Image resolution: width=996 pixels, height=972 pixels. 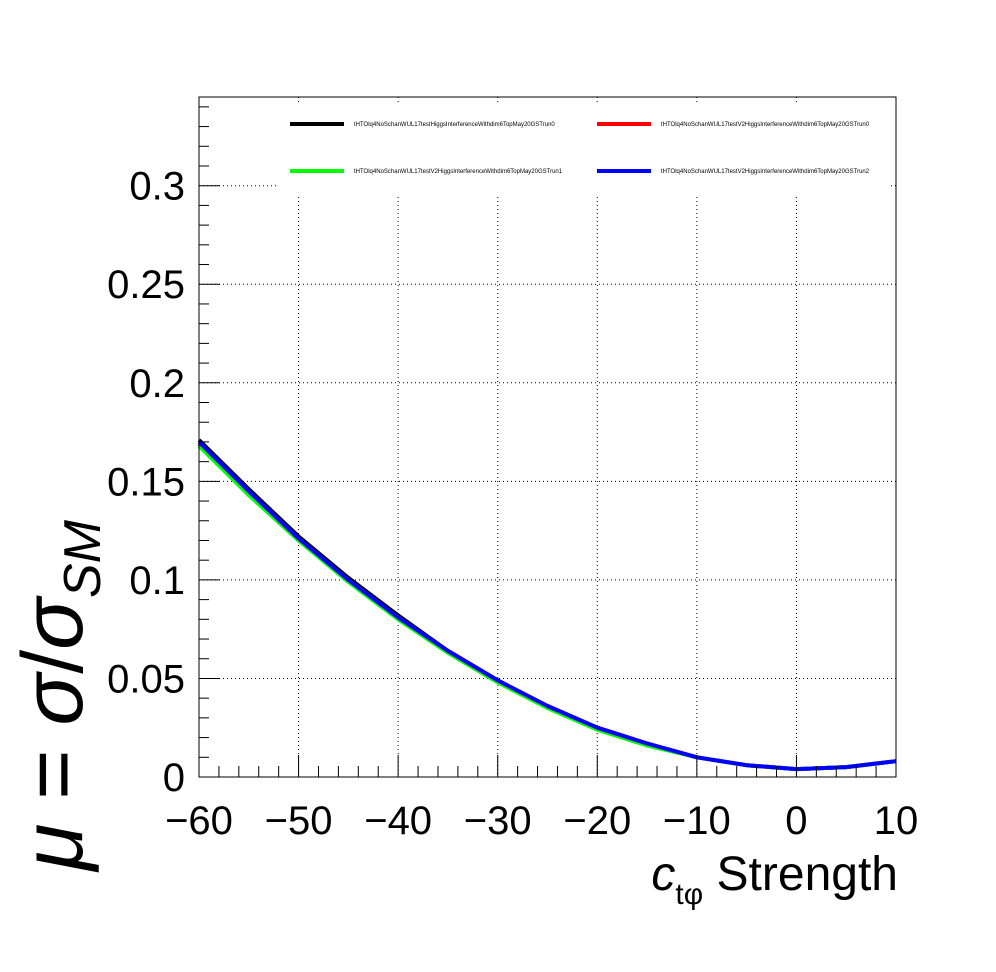 What do you see at coordinates (157, 581) in the screenshot?
I see `y-tick-label: 0.1` at bounding box center [157, 581].